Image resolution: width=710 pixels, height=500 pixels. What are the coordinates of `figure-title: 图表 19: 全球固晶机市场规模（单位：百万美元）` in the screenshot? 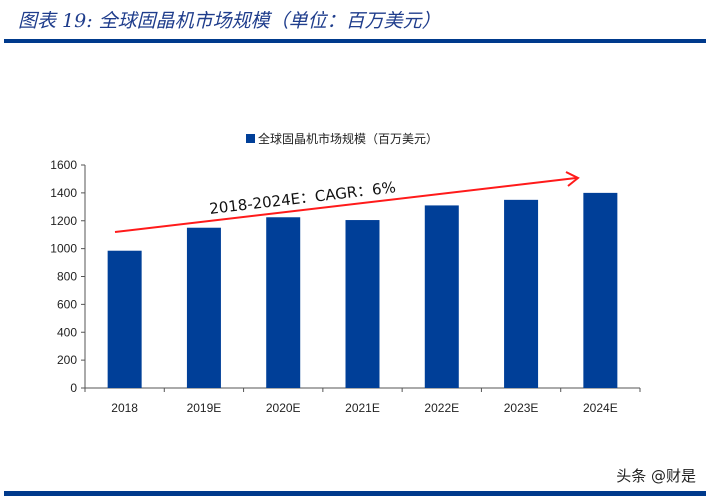 It's located at (229, 21).